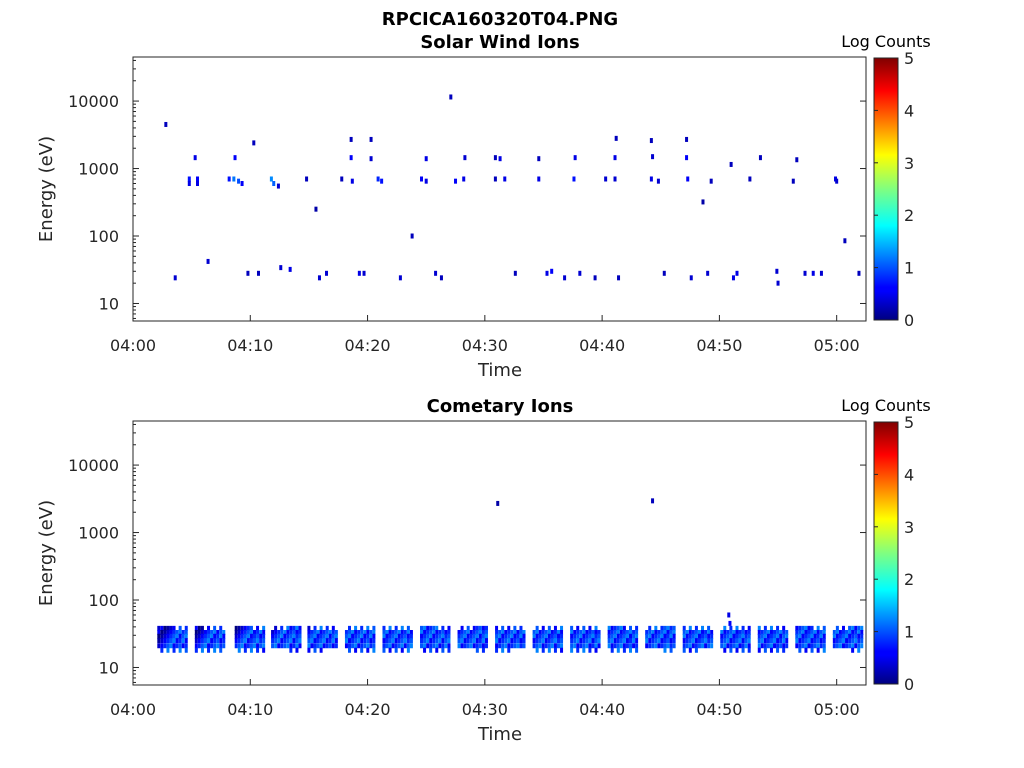 The height and width of the screenshot is (768, 1024). I want to click on colorbar-tick-label: 5, so click(909, 58).